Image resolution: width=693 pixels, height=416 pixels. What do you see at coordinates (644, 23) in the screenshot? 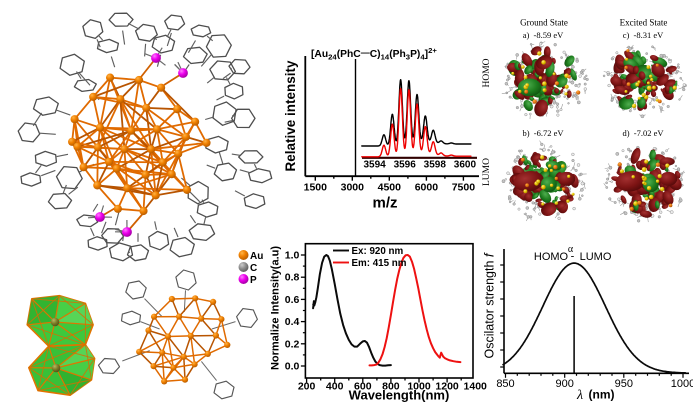
I see `svg-text: Excited State` at bounding box center [644, 23].